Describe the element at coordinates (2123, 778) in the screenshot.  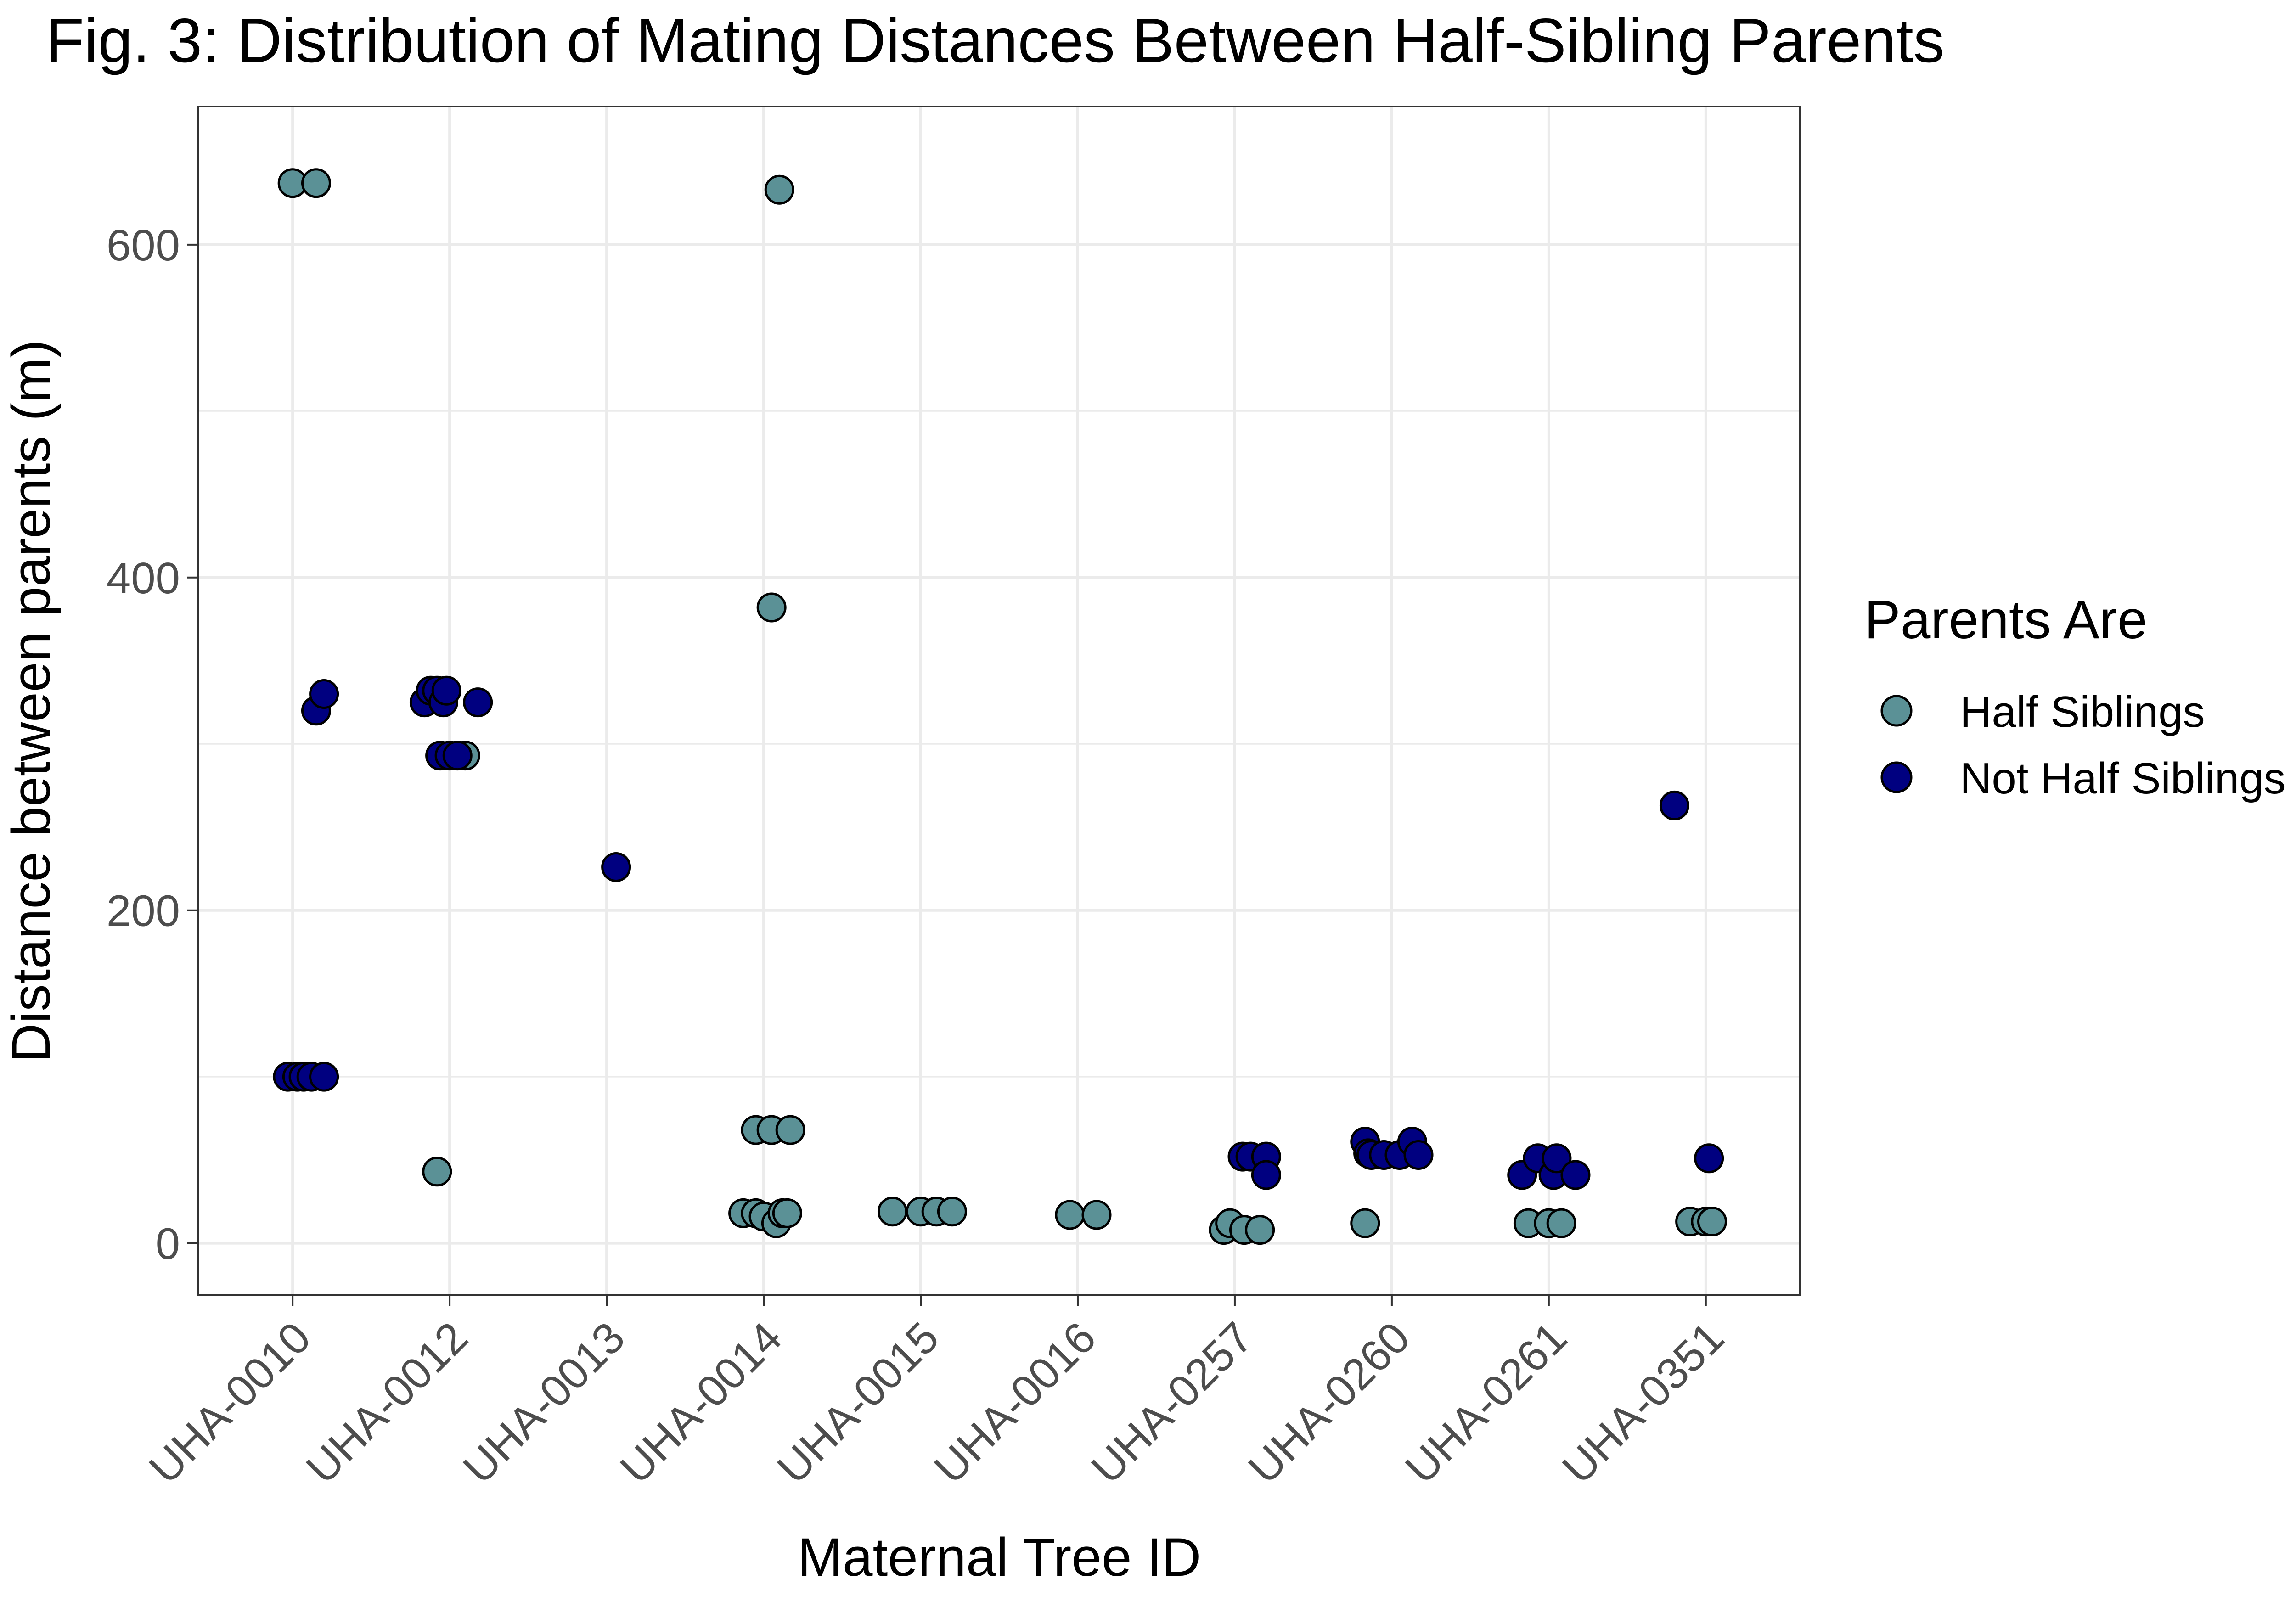
I see `legend-label-not-half-siblings: Not Half Siblings` at that location.